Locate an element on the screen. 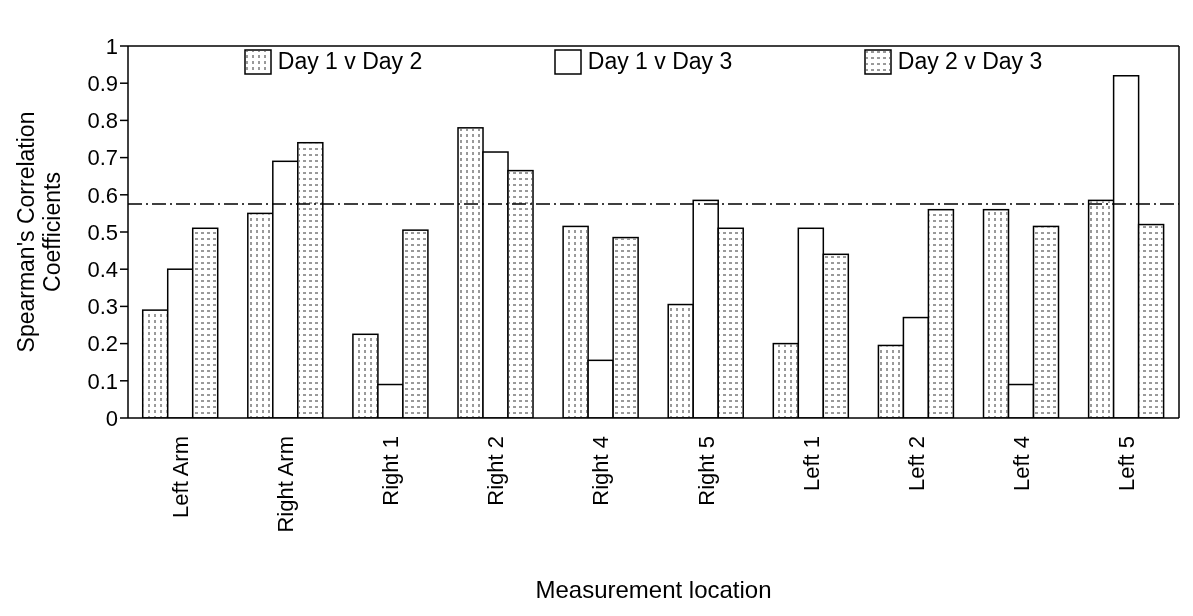 This screenshot has width=1193, height=616. x-tick-label: Right 4 is located at coordinates (601, 471).